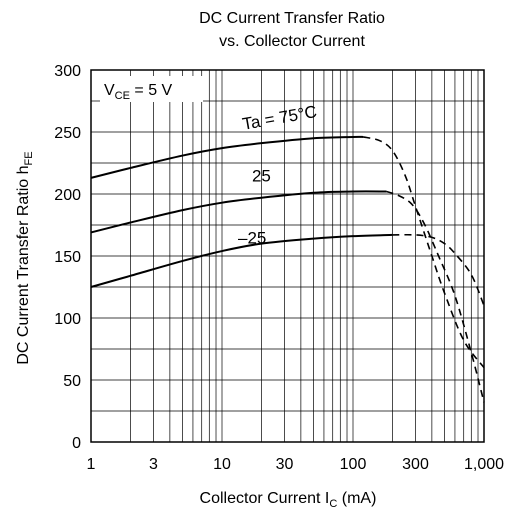 The image size is (521, 513). What do you see at coordinates (296, 464) in the screenshot?
I see `x-tick-labels: 1 3 10 30 100 300 1,000` at bounding box center [296, 464].